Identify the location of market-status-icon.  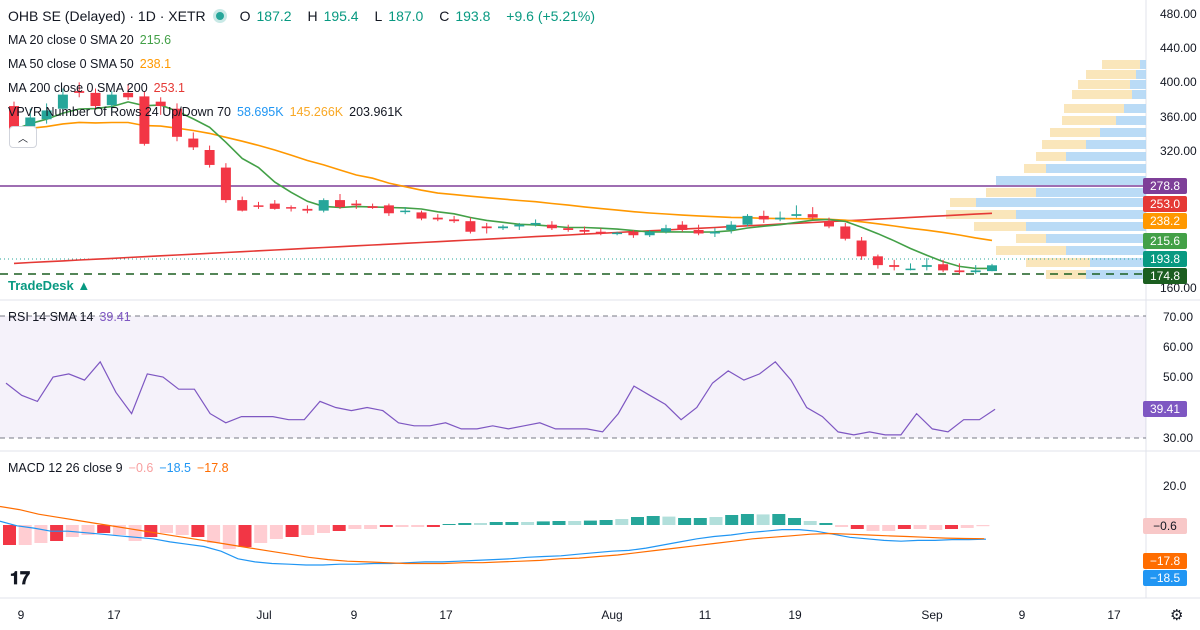
(219, 16).